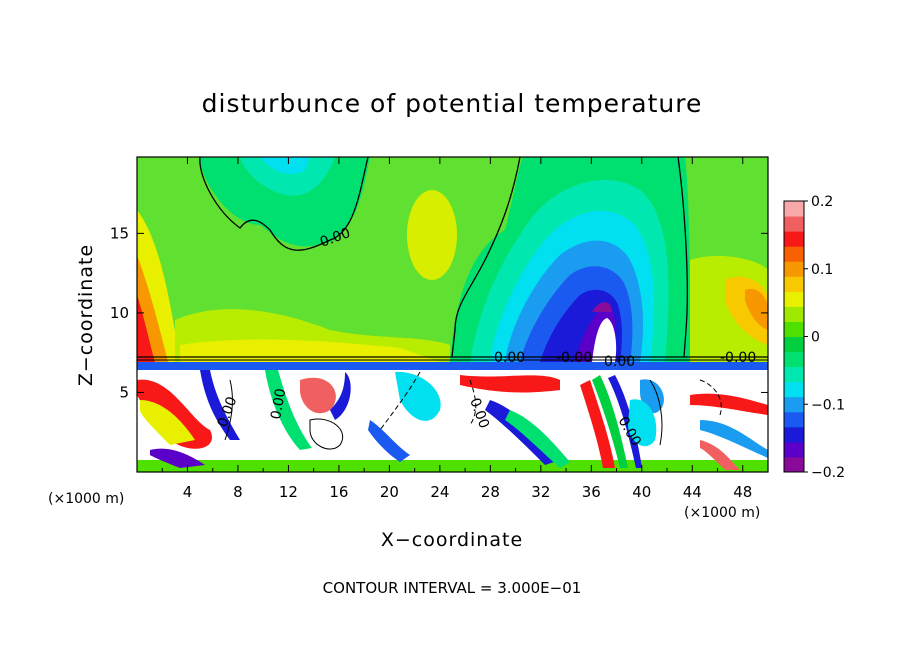 The height and width of the screenshot is (654, 904). What do you see at coordinates (285, 202) in the screenshot?
I see `cool-region-top` at bounding box center [285, 202].